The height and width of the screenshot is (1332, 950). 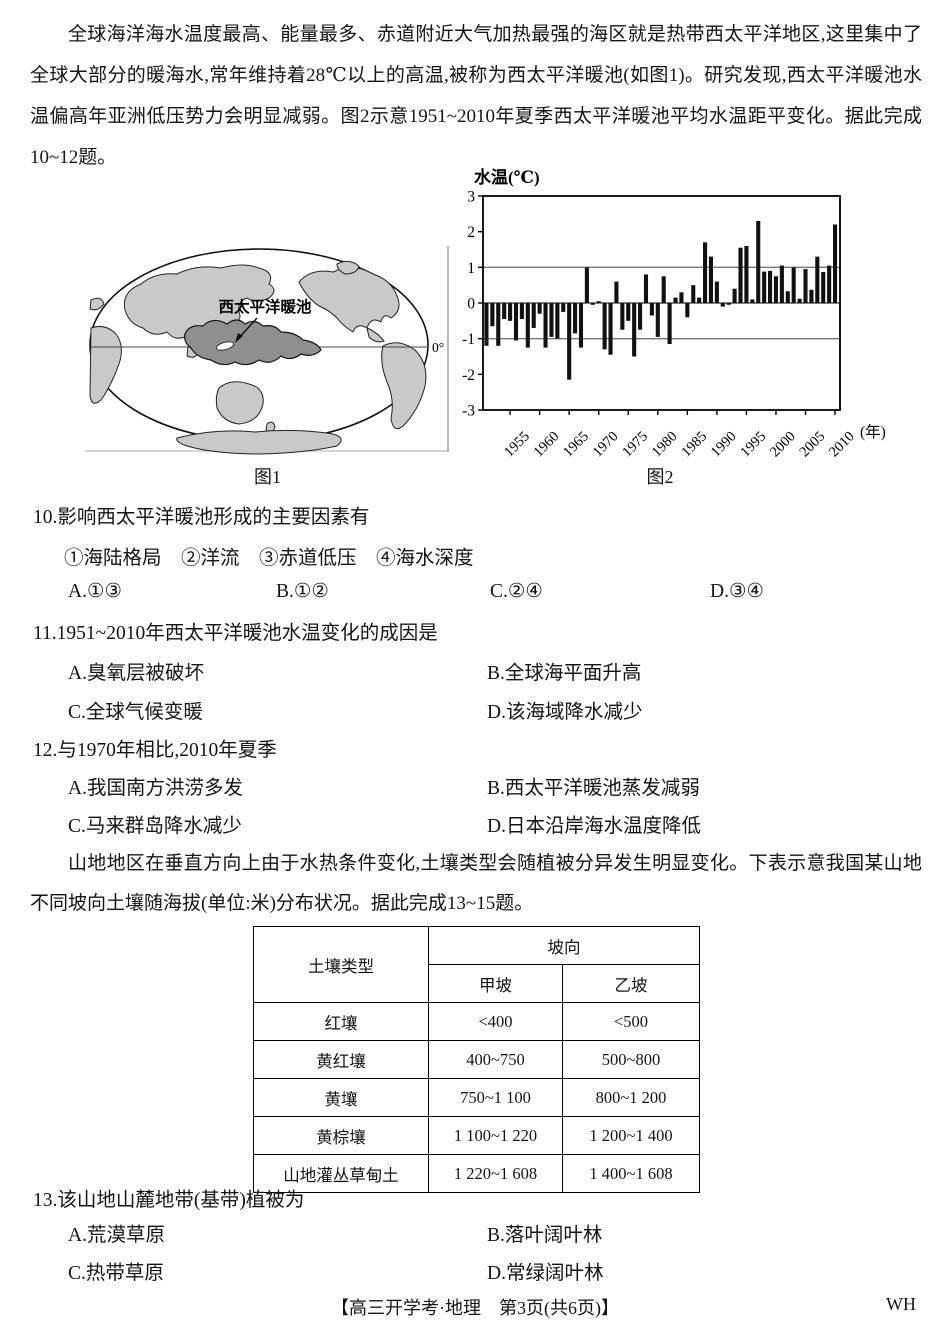 What do you see at coordinates (495, 1021) in the screenshot?
I see `slope-a-cell: <400` at bounding box center [495, 1021].